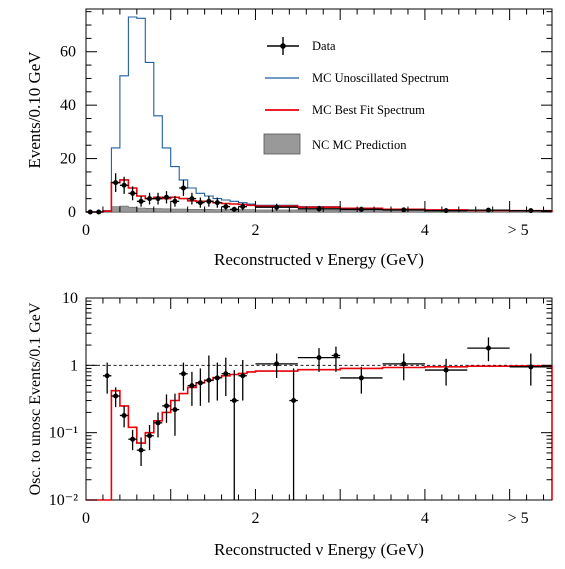 The image size is (565, 569). I want to click on legend-data-label: Data, so click(324, 46).